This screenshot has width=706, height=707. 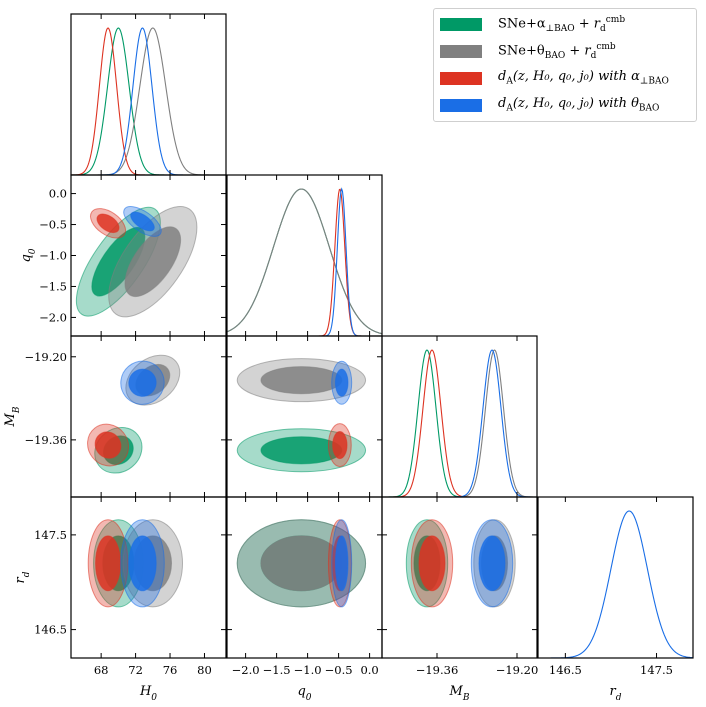 I want to click on y-tick-label: −0.5, so click(x=53, y=225).